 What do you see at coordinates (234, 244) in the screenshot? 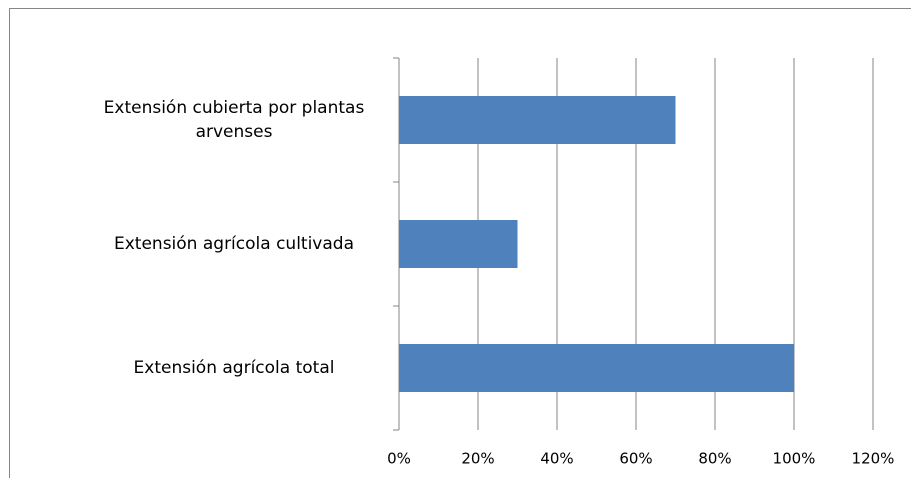
I see `y-tick-label: Extensión agrícola cultivada` at bounding box center [234, 244].